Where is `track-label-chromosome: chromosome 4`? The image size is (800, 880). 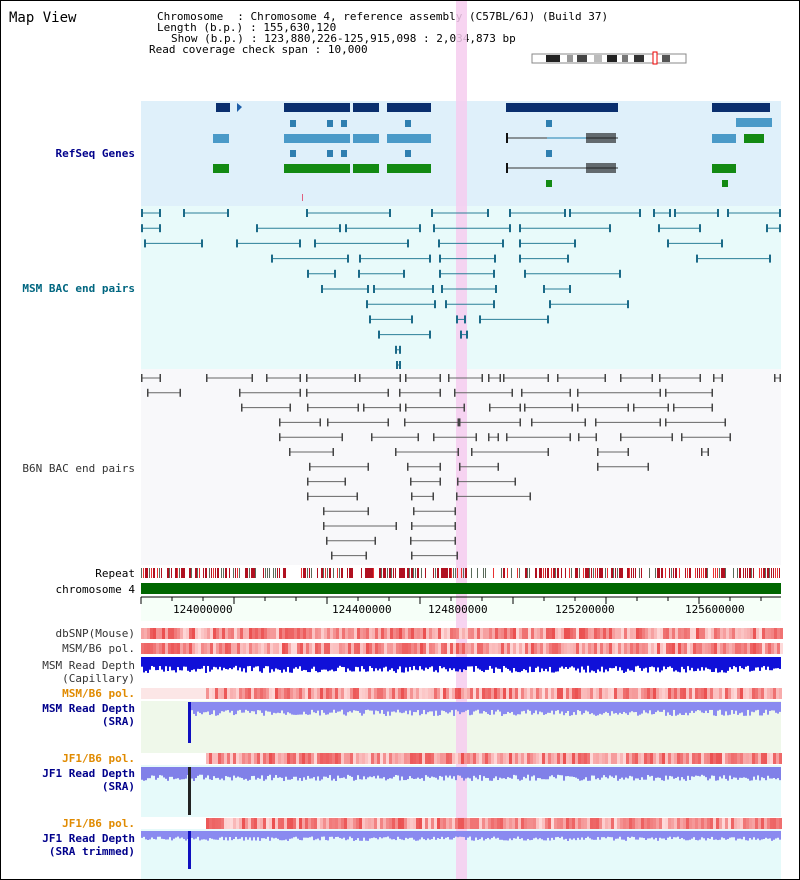 track-label-chromosome: chromosome 4 is located at coordinates (95, 589).